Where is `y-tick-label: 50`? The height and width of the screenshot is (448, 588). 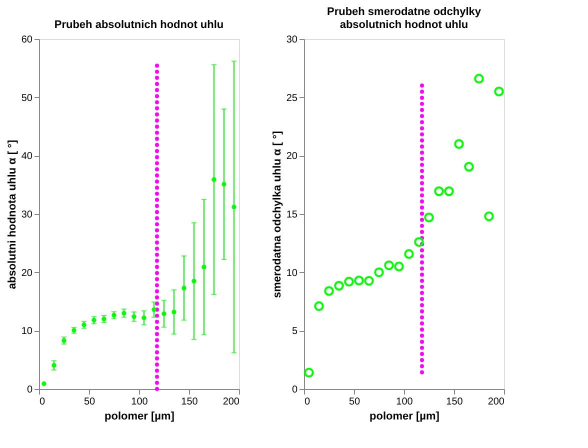 y-tick-label: 50 is located at coordinates (27, 98).